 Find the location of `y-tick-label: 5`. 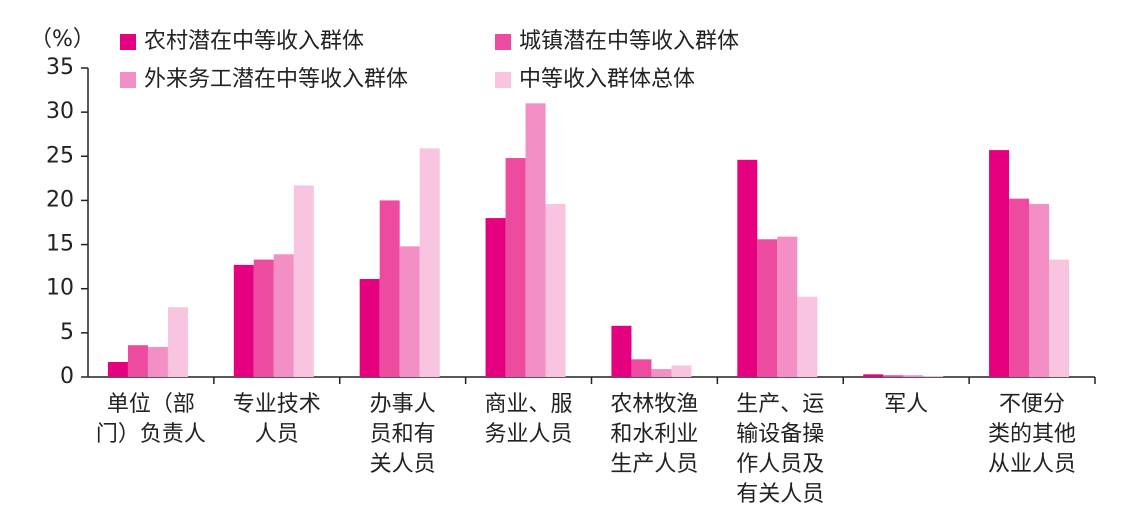

y-tick-label: 5 is located at coordinates (67, 332).